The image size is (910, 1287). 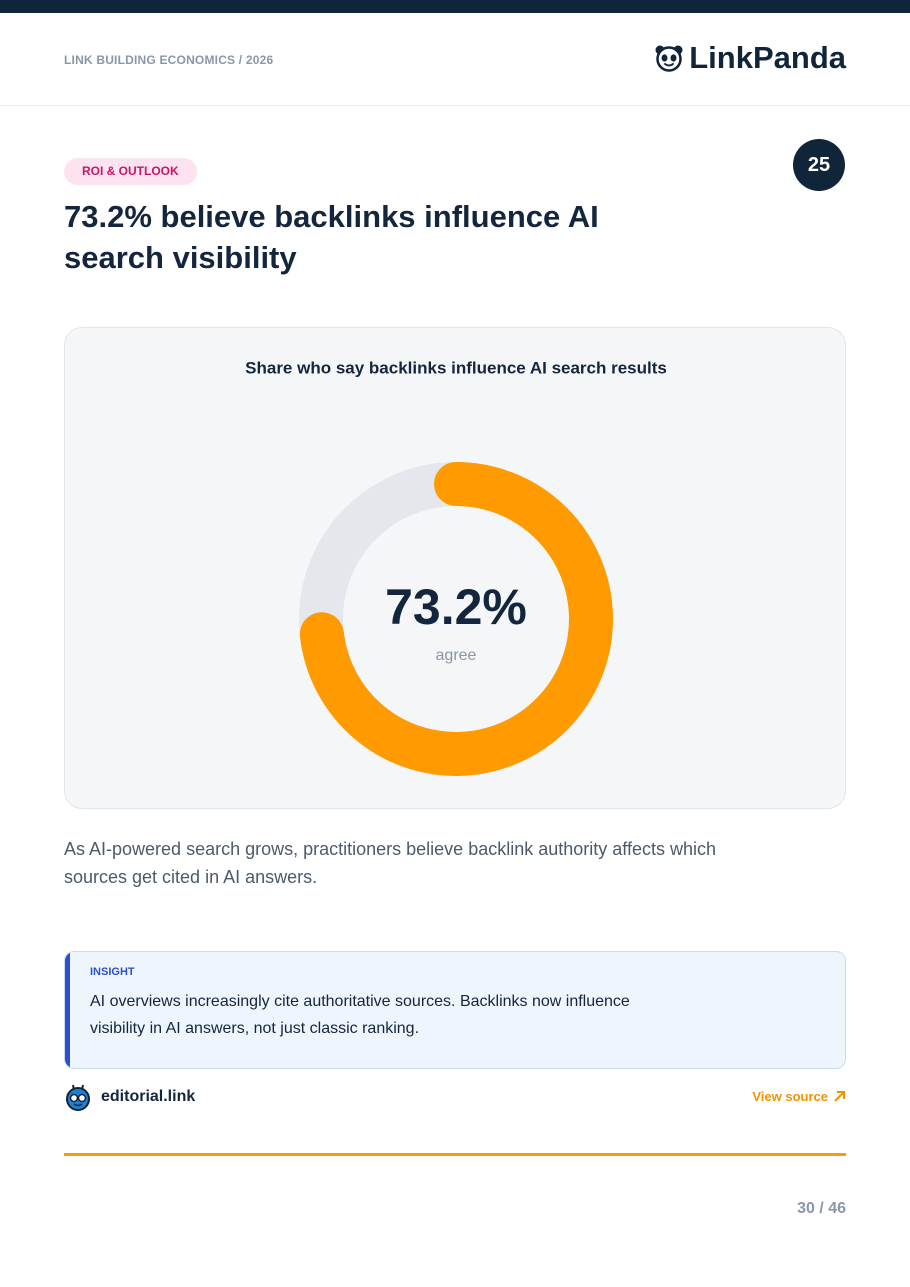 What do you see at coordinates (821, 1208) in the screenshot?
I see `page-number: 30 / 46` at bounding box center [821, 1208].